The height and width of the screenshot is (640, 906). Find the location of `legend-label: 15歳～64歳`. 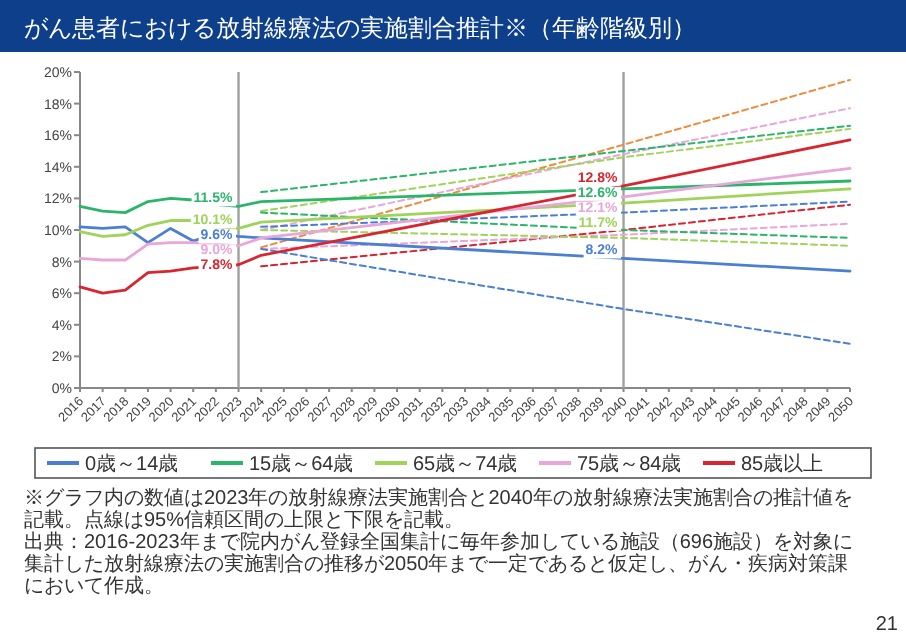

legend-label: 15歳～64歳 is located at coordinates (301, 464).